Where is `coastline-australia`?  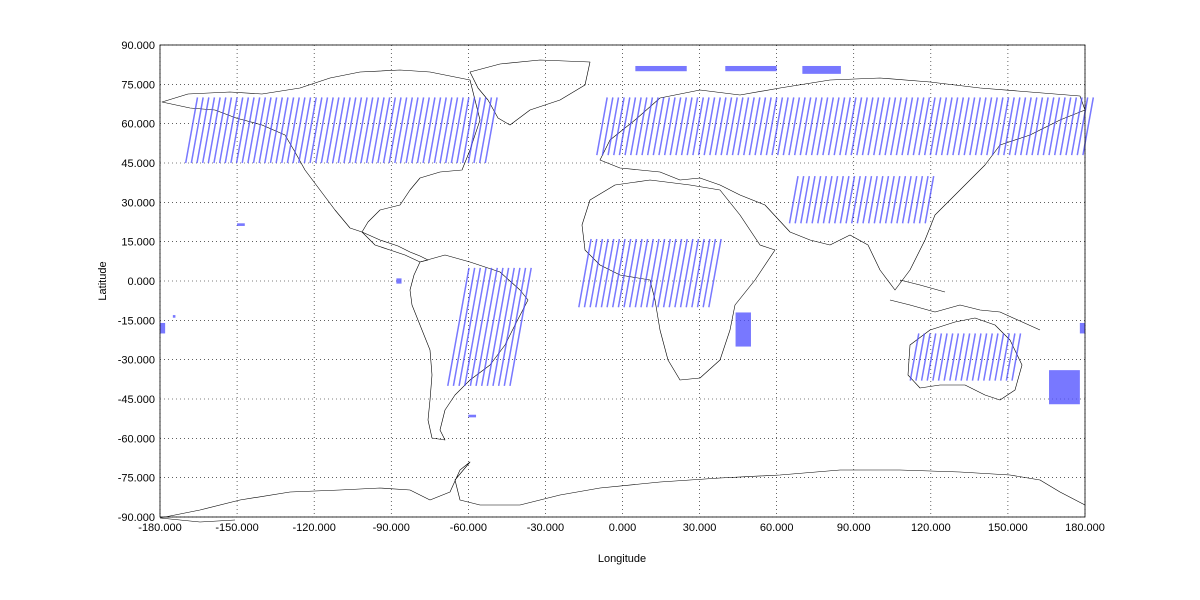
coastline-australia is located at coordinates (965, 359).